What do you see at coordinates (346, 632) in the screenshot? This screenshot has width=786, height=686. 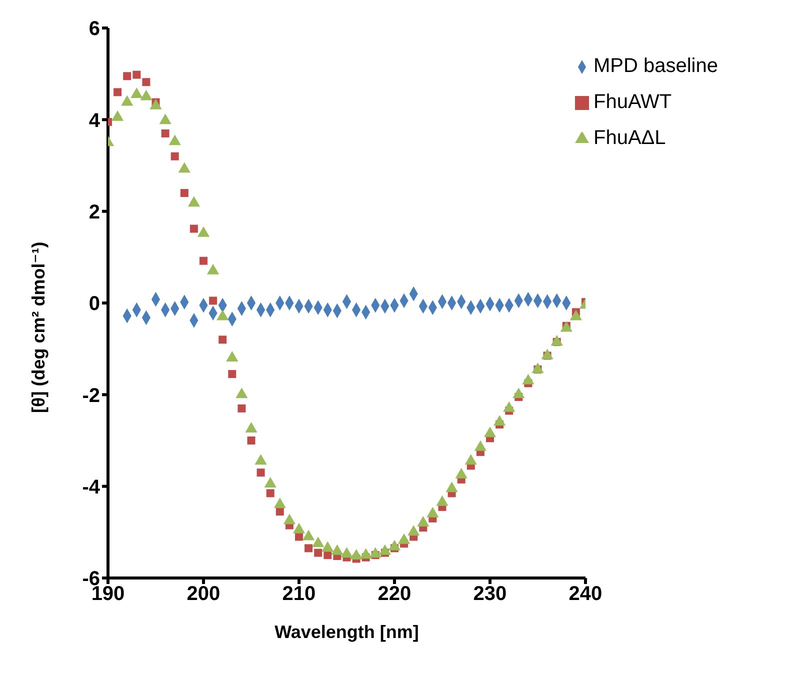 I see `x-axis-title: Wavelength [nm]` at bounding box center [346, 632].